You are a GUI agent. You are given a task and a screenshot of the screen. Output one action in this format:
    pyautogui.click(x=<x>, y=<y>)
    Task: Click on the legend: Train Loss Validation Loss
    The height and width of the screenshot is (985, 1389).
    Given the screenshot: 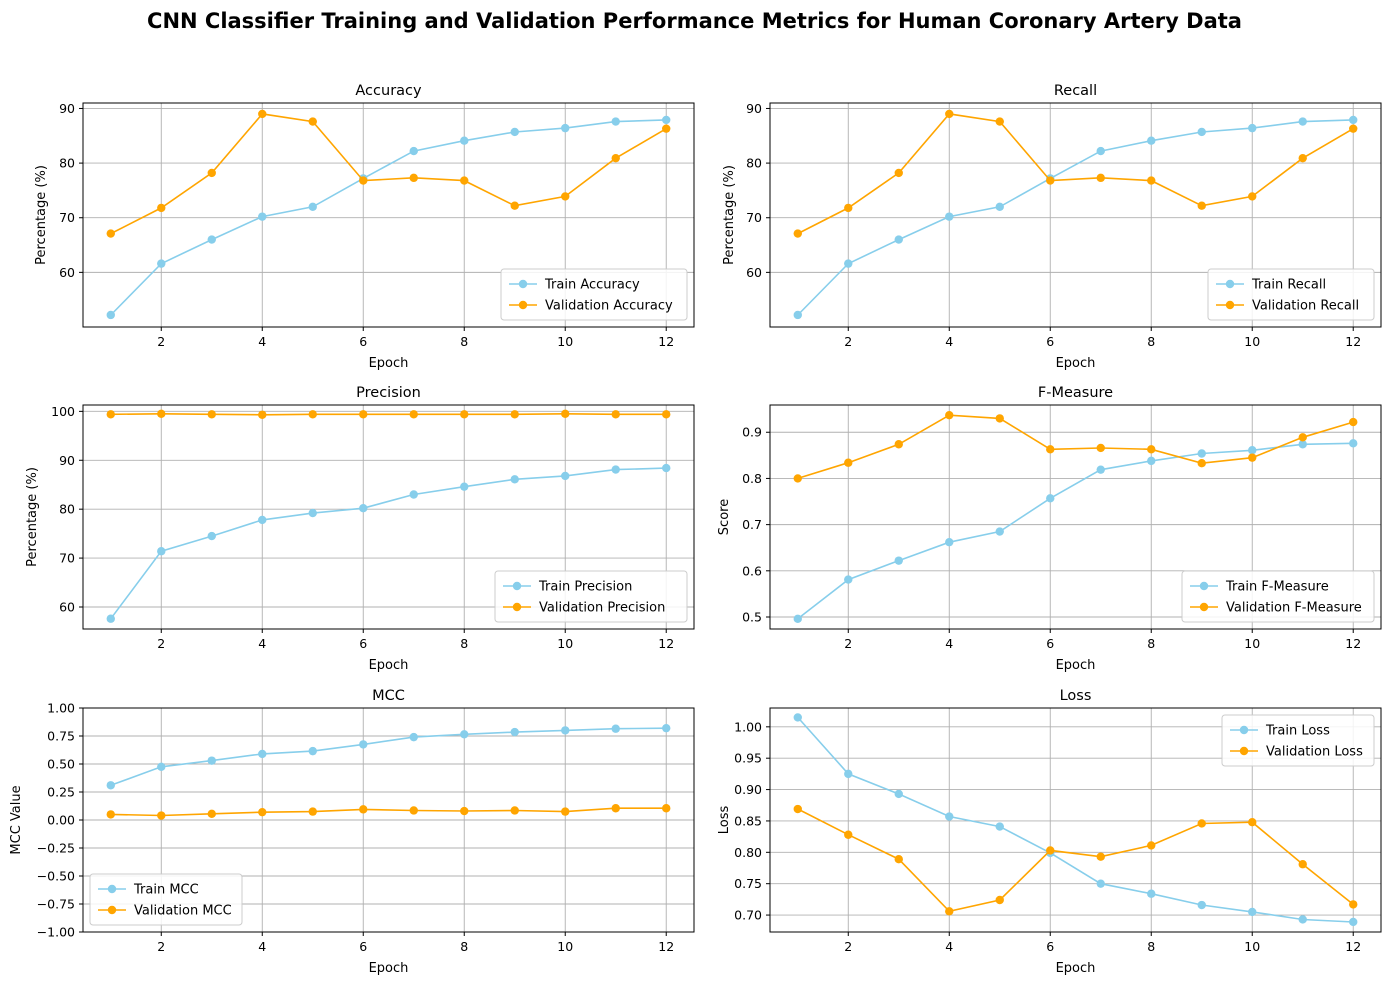 What is the action you would take?
    pyautogui.click(x=1298, y=740)
    